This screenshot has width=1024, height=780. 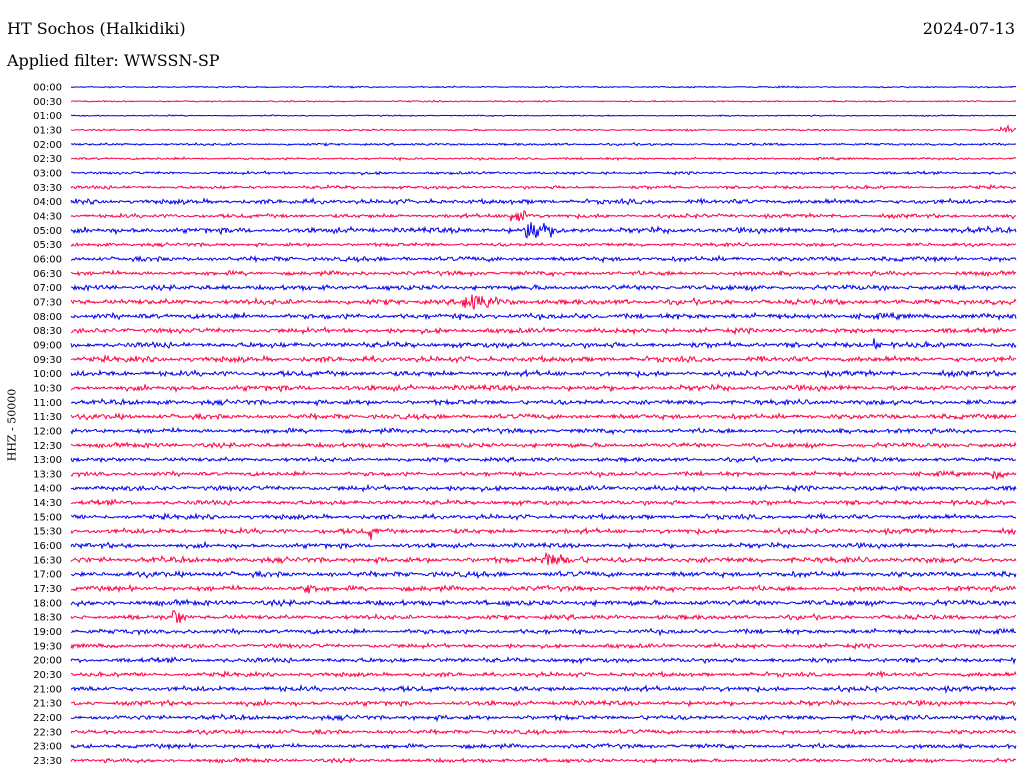 I want to click on row-time-label: 10:30, so click(x=47, y=388).